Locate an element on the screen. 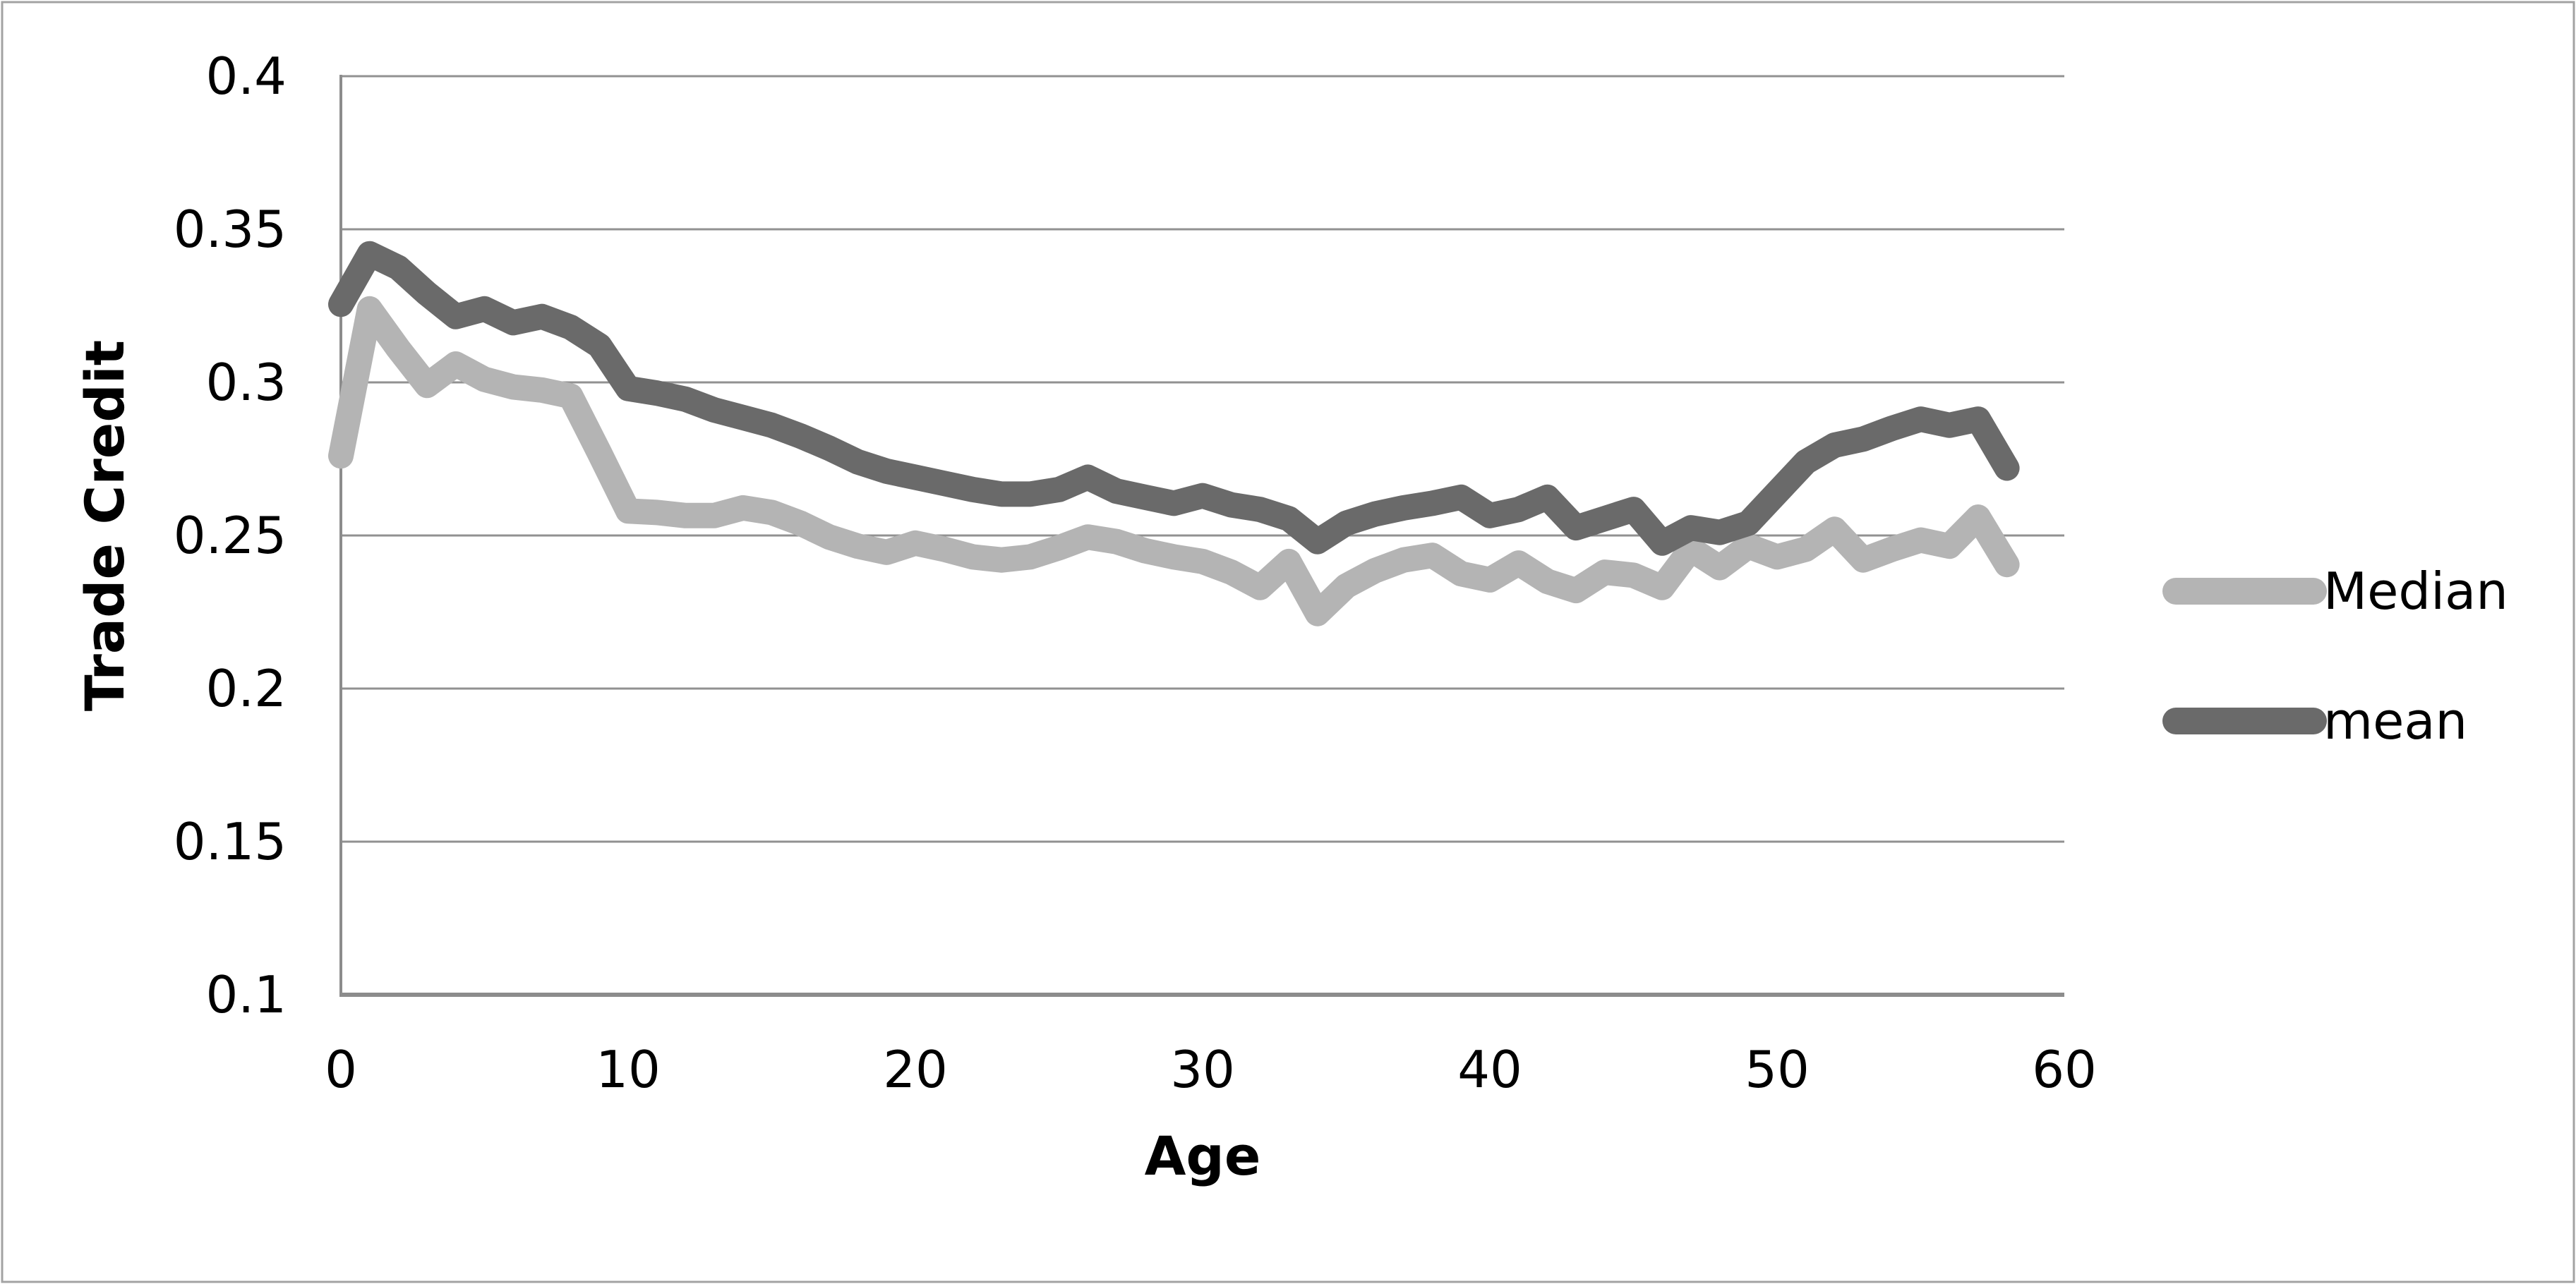 The image size is (2576, 1284). x-tick-label-20: 20 is located at coordinates (915, 1069).